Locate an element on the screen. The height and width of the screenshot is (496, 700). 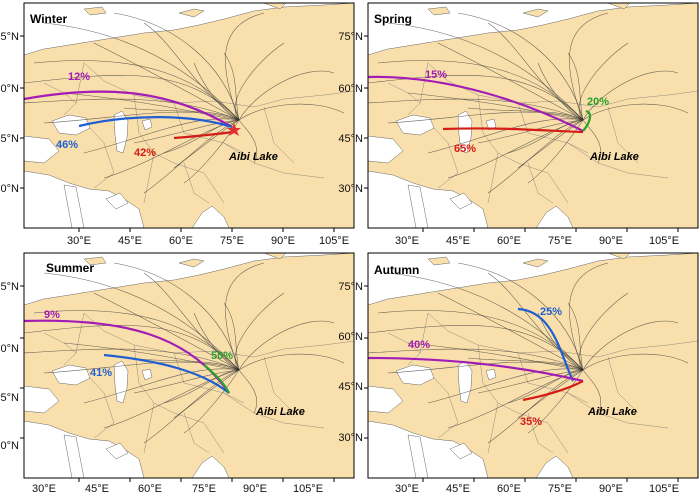
cluster-pct: 46% is located at coordinates (67, 145).